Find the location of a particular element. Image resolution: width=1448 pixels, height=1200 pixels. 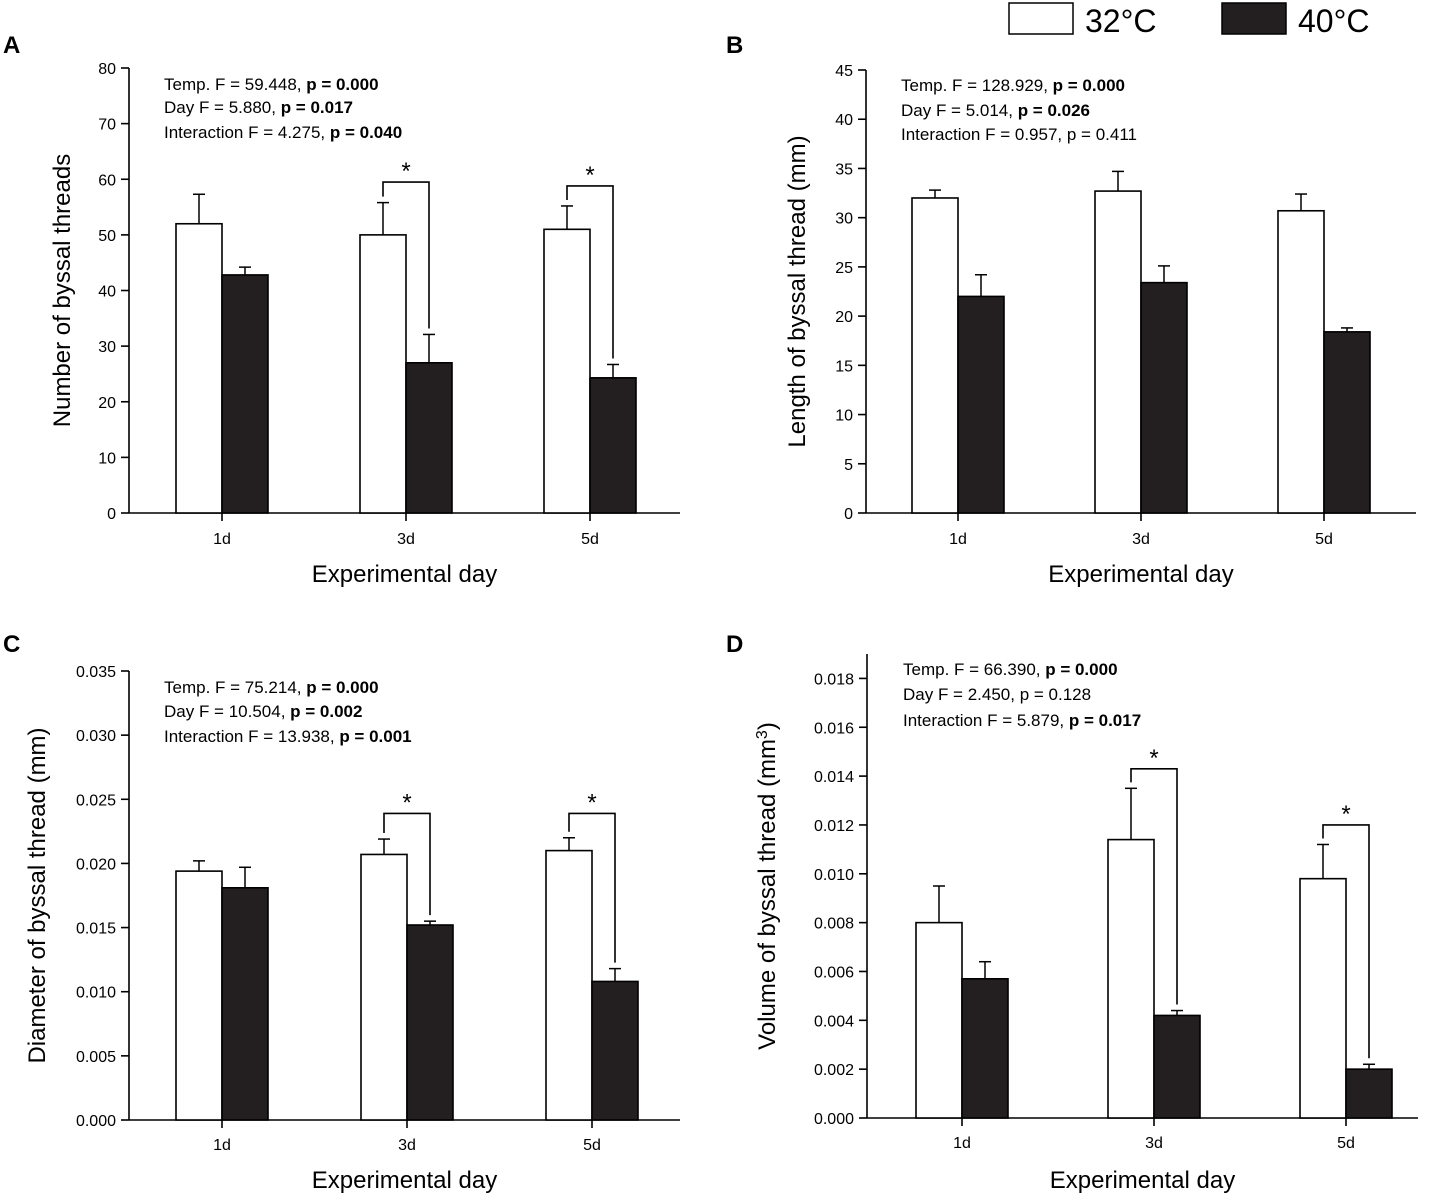

stats-line: Day F = 5.880, p = 0.017 is located at coordinates (258, 107).